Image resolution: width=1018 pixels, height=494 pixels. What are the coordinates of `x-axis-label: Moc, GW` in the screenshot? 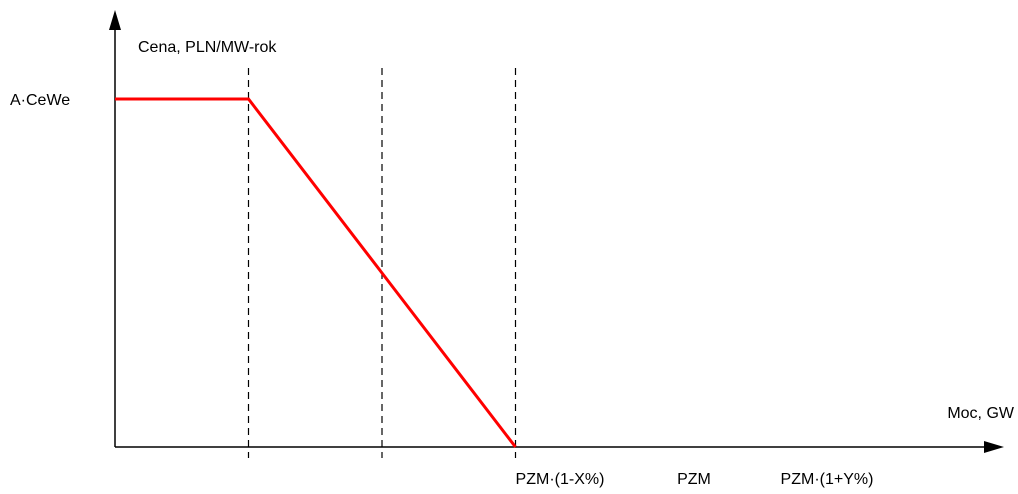 It's located at (981, 413).